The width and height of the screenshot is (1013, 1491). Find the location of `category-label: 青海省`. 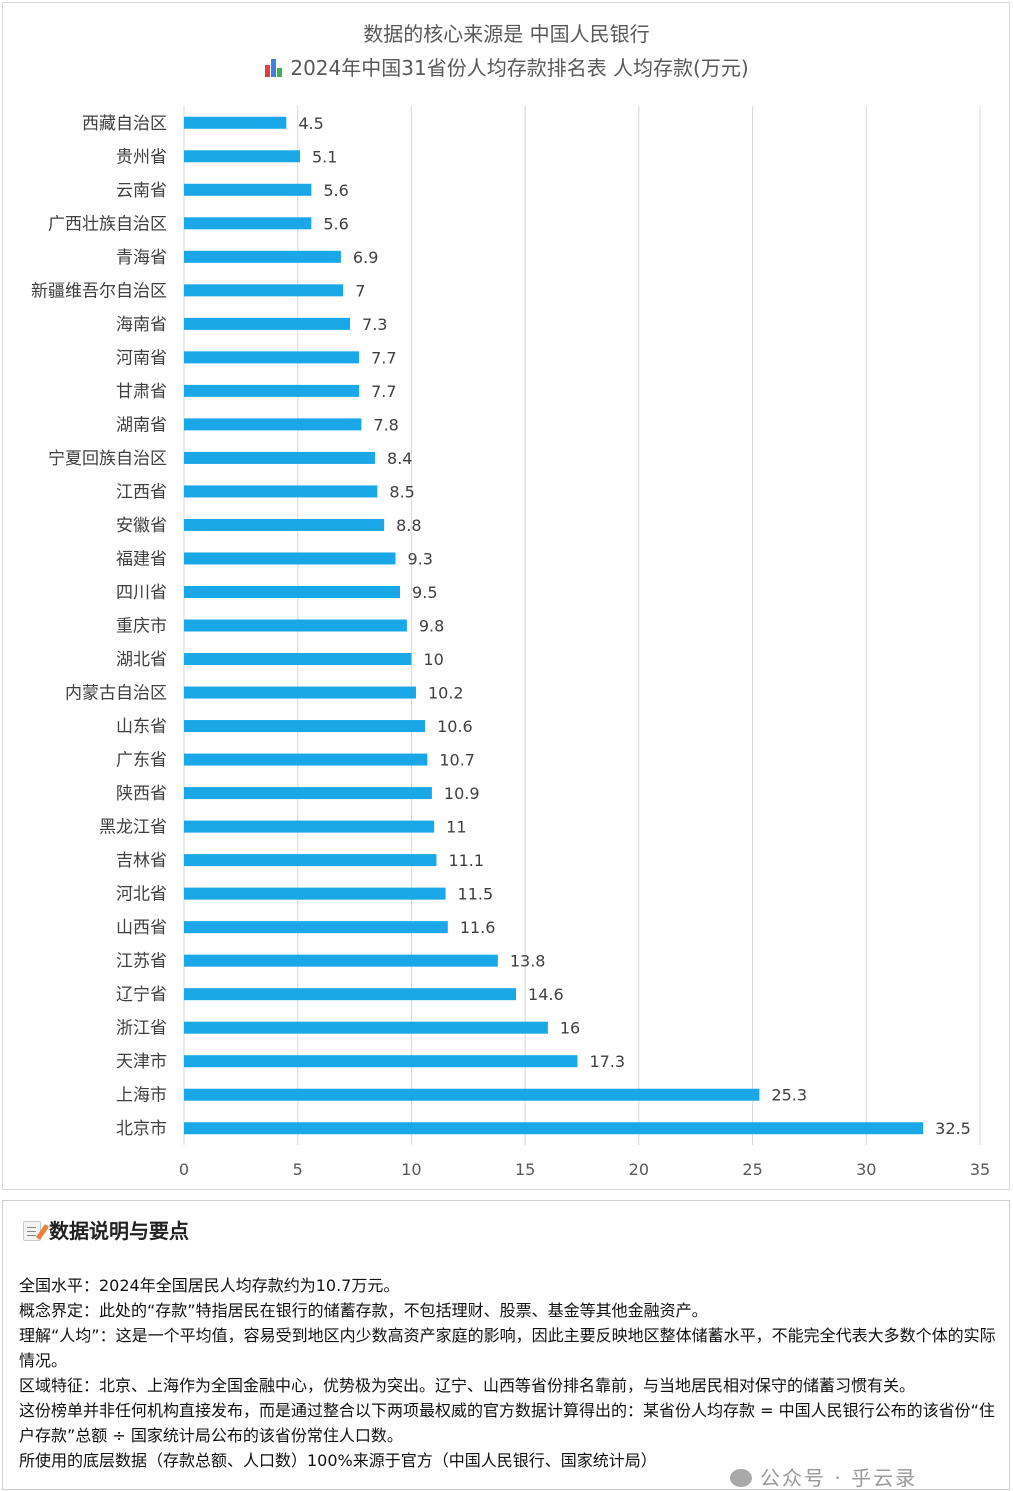

category-label: 青海省 is located at coordinates (141, 258).